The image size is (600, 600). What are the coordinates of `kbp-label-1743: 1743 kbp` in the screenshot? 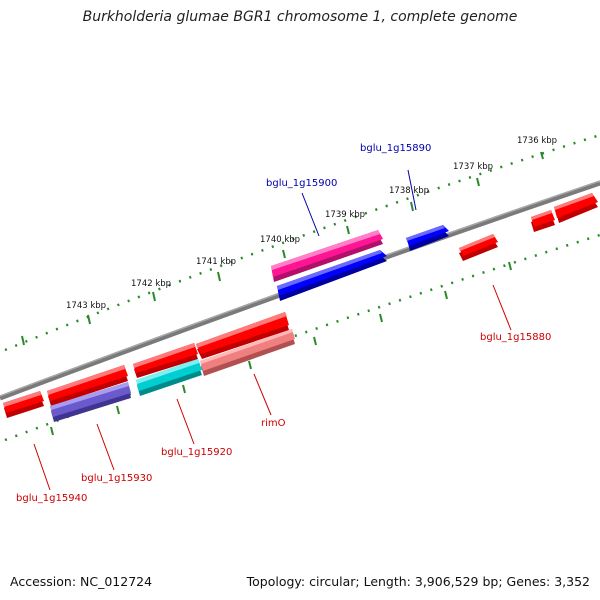 It's located at (86, 306).